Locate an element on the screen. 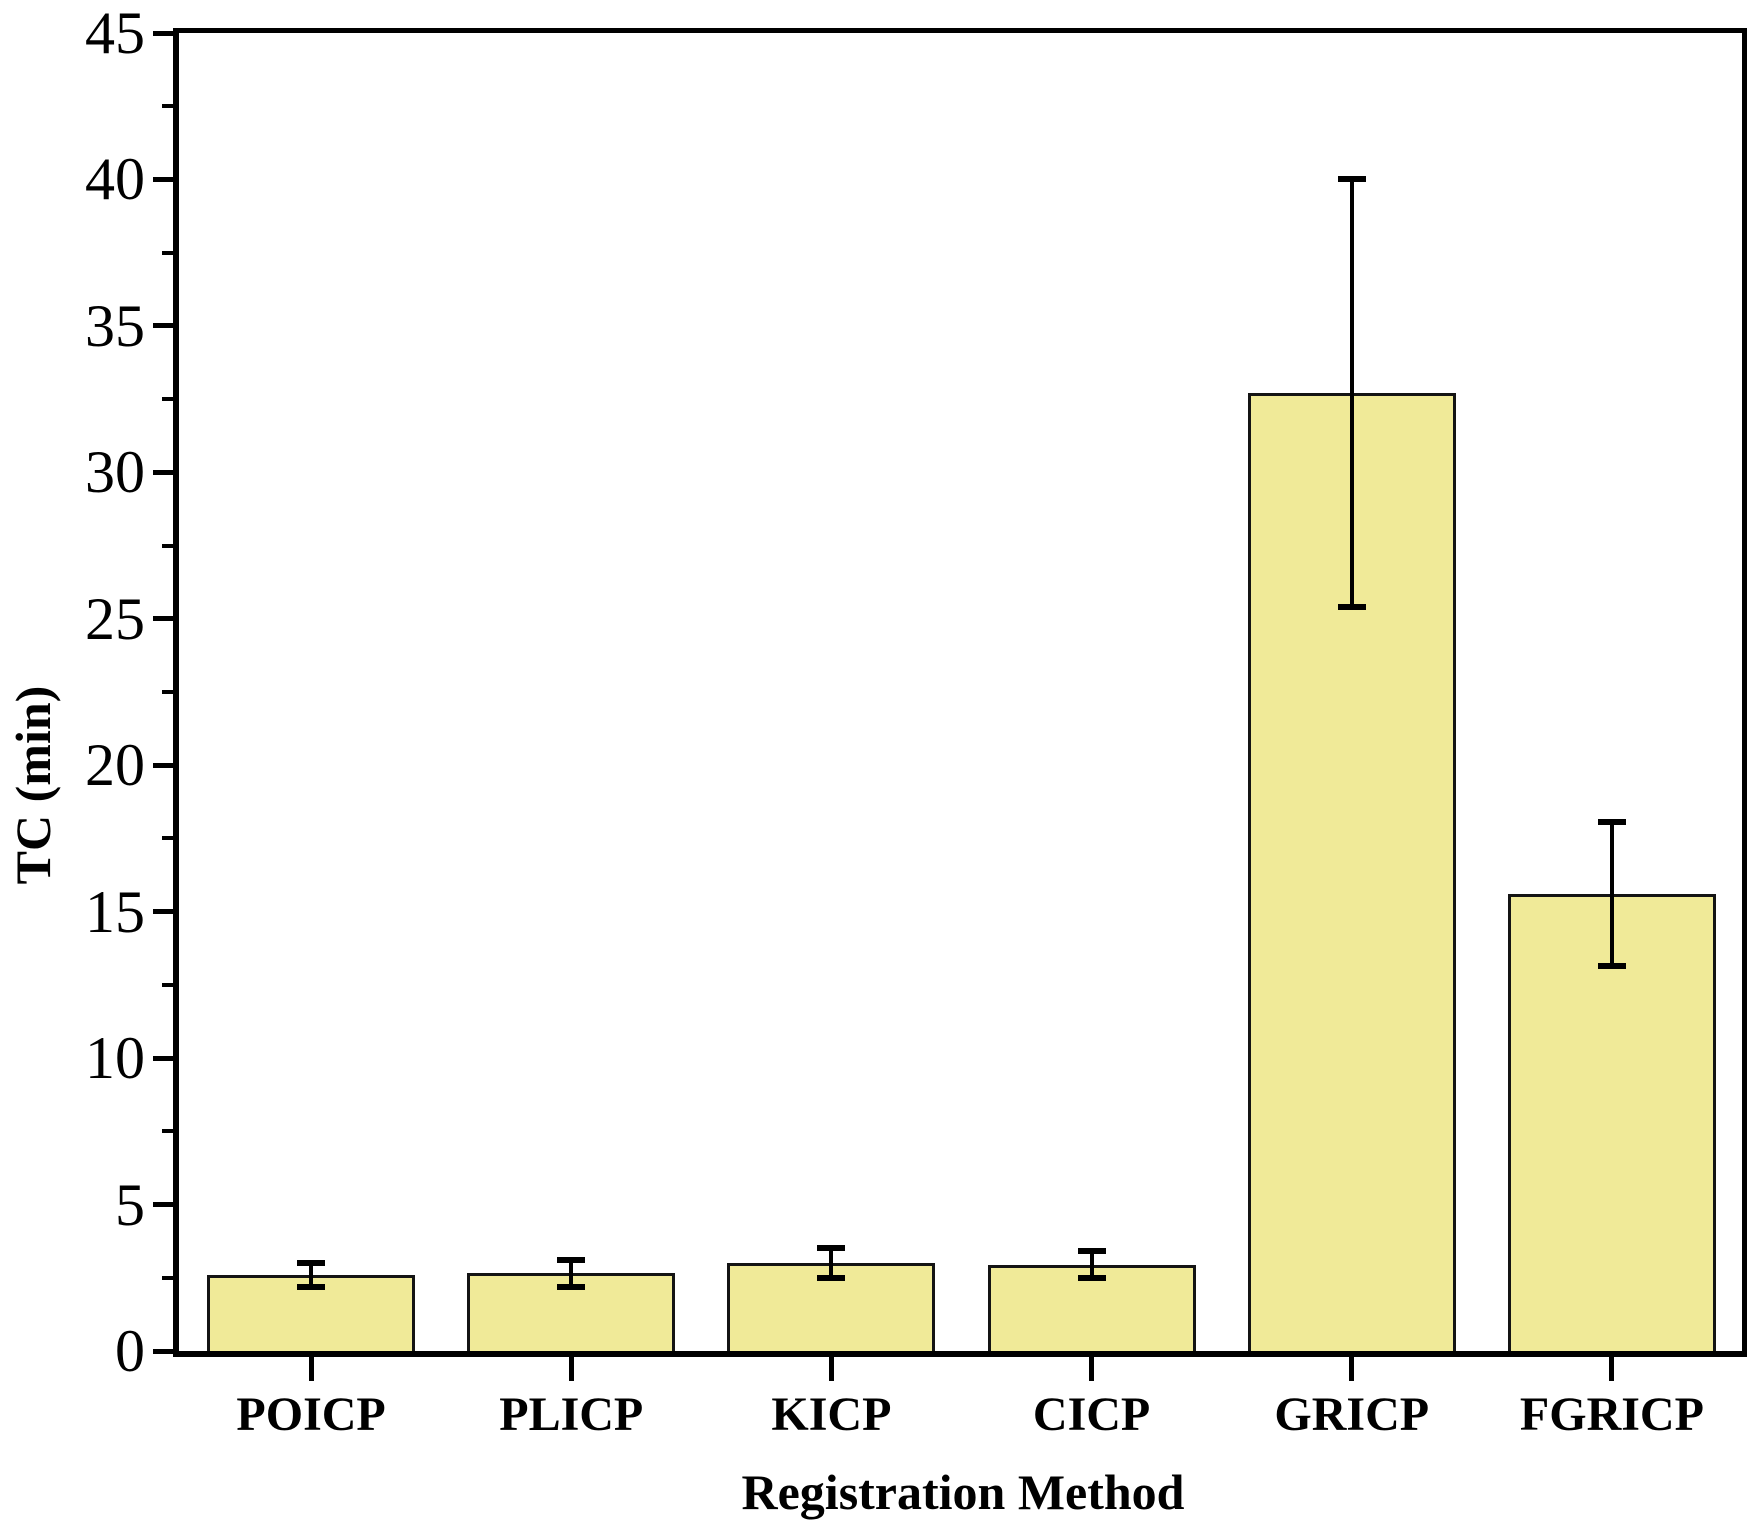 The image size is (1760, 1539). error-bar-PLICP is located at coordinates (571, 1273).